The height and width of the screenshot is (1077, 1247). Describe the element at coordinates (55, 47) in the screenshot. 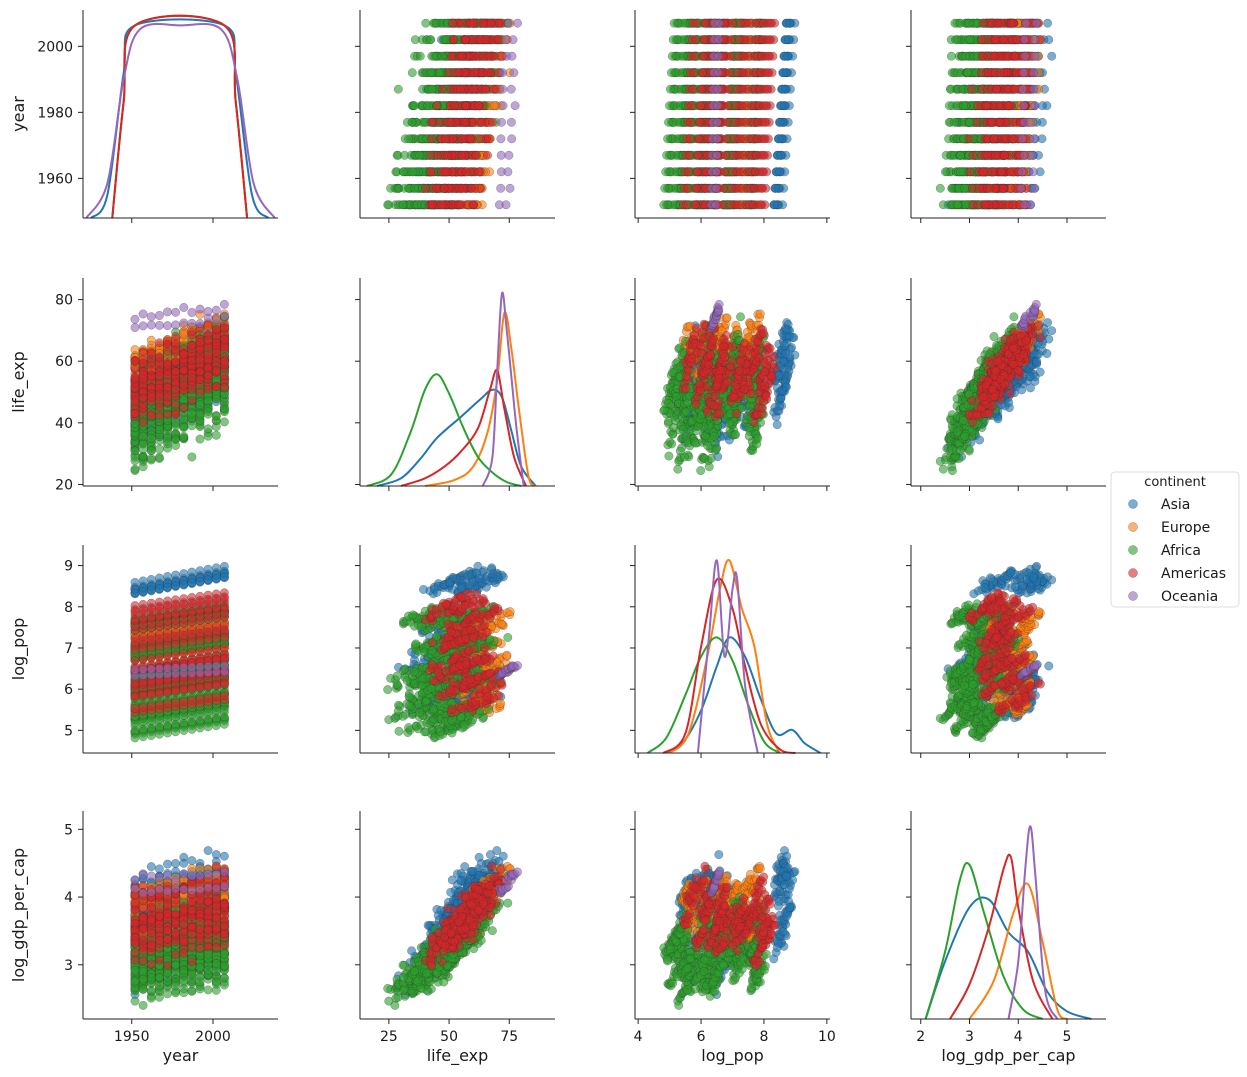

I see `y-tick-label: 2000` at that location.